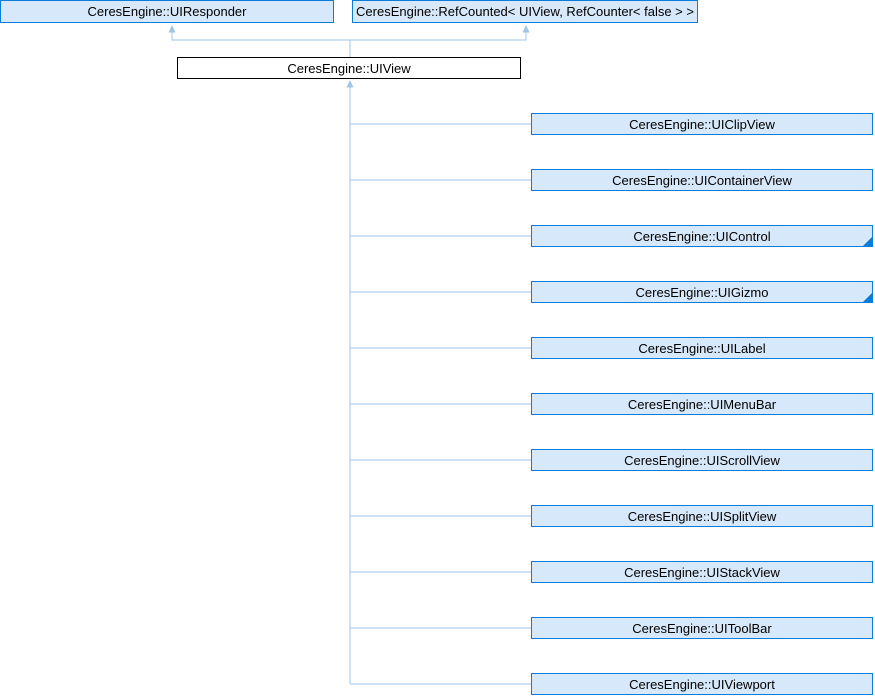  I want to click on class-node-uisplitview: CeresEngine::UISplitView, so click(702, 516).